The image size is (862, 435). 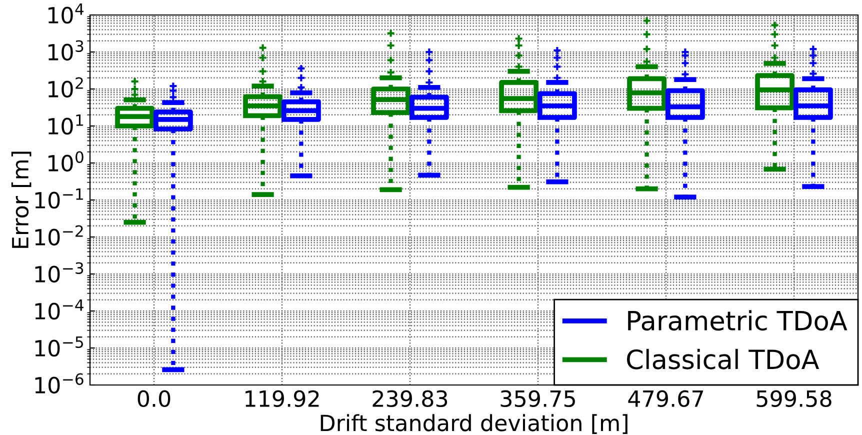 What do you see at coordinates (59, 309) in the screenshot?
I see `y-tick-label: 10$^{−4}$` at bounding box center [59, 309].